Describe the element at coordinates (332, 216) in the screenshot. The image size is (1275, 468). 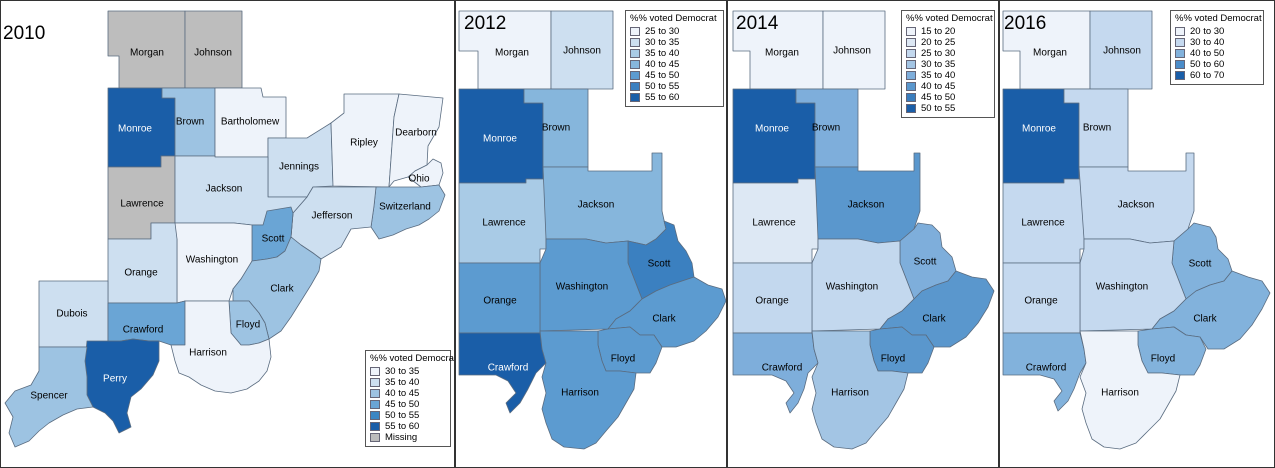
I see `county-label-jefferson: Jefferson` at that location.